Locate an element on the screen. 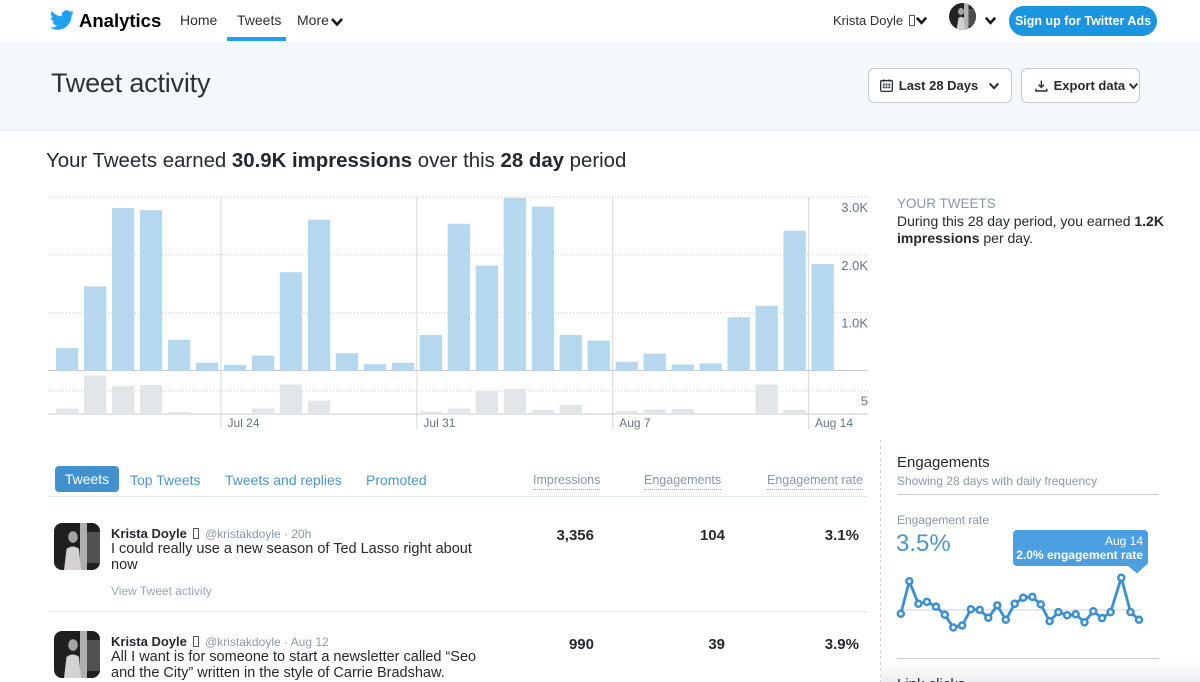  svg-text: 3.0K is located at coordinates (854, 207).